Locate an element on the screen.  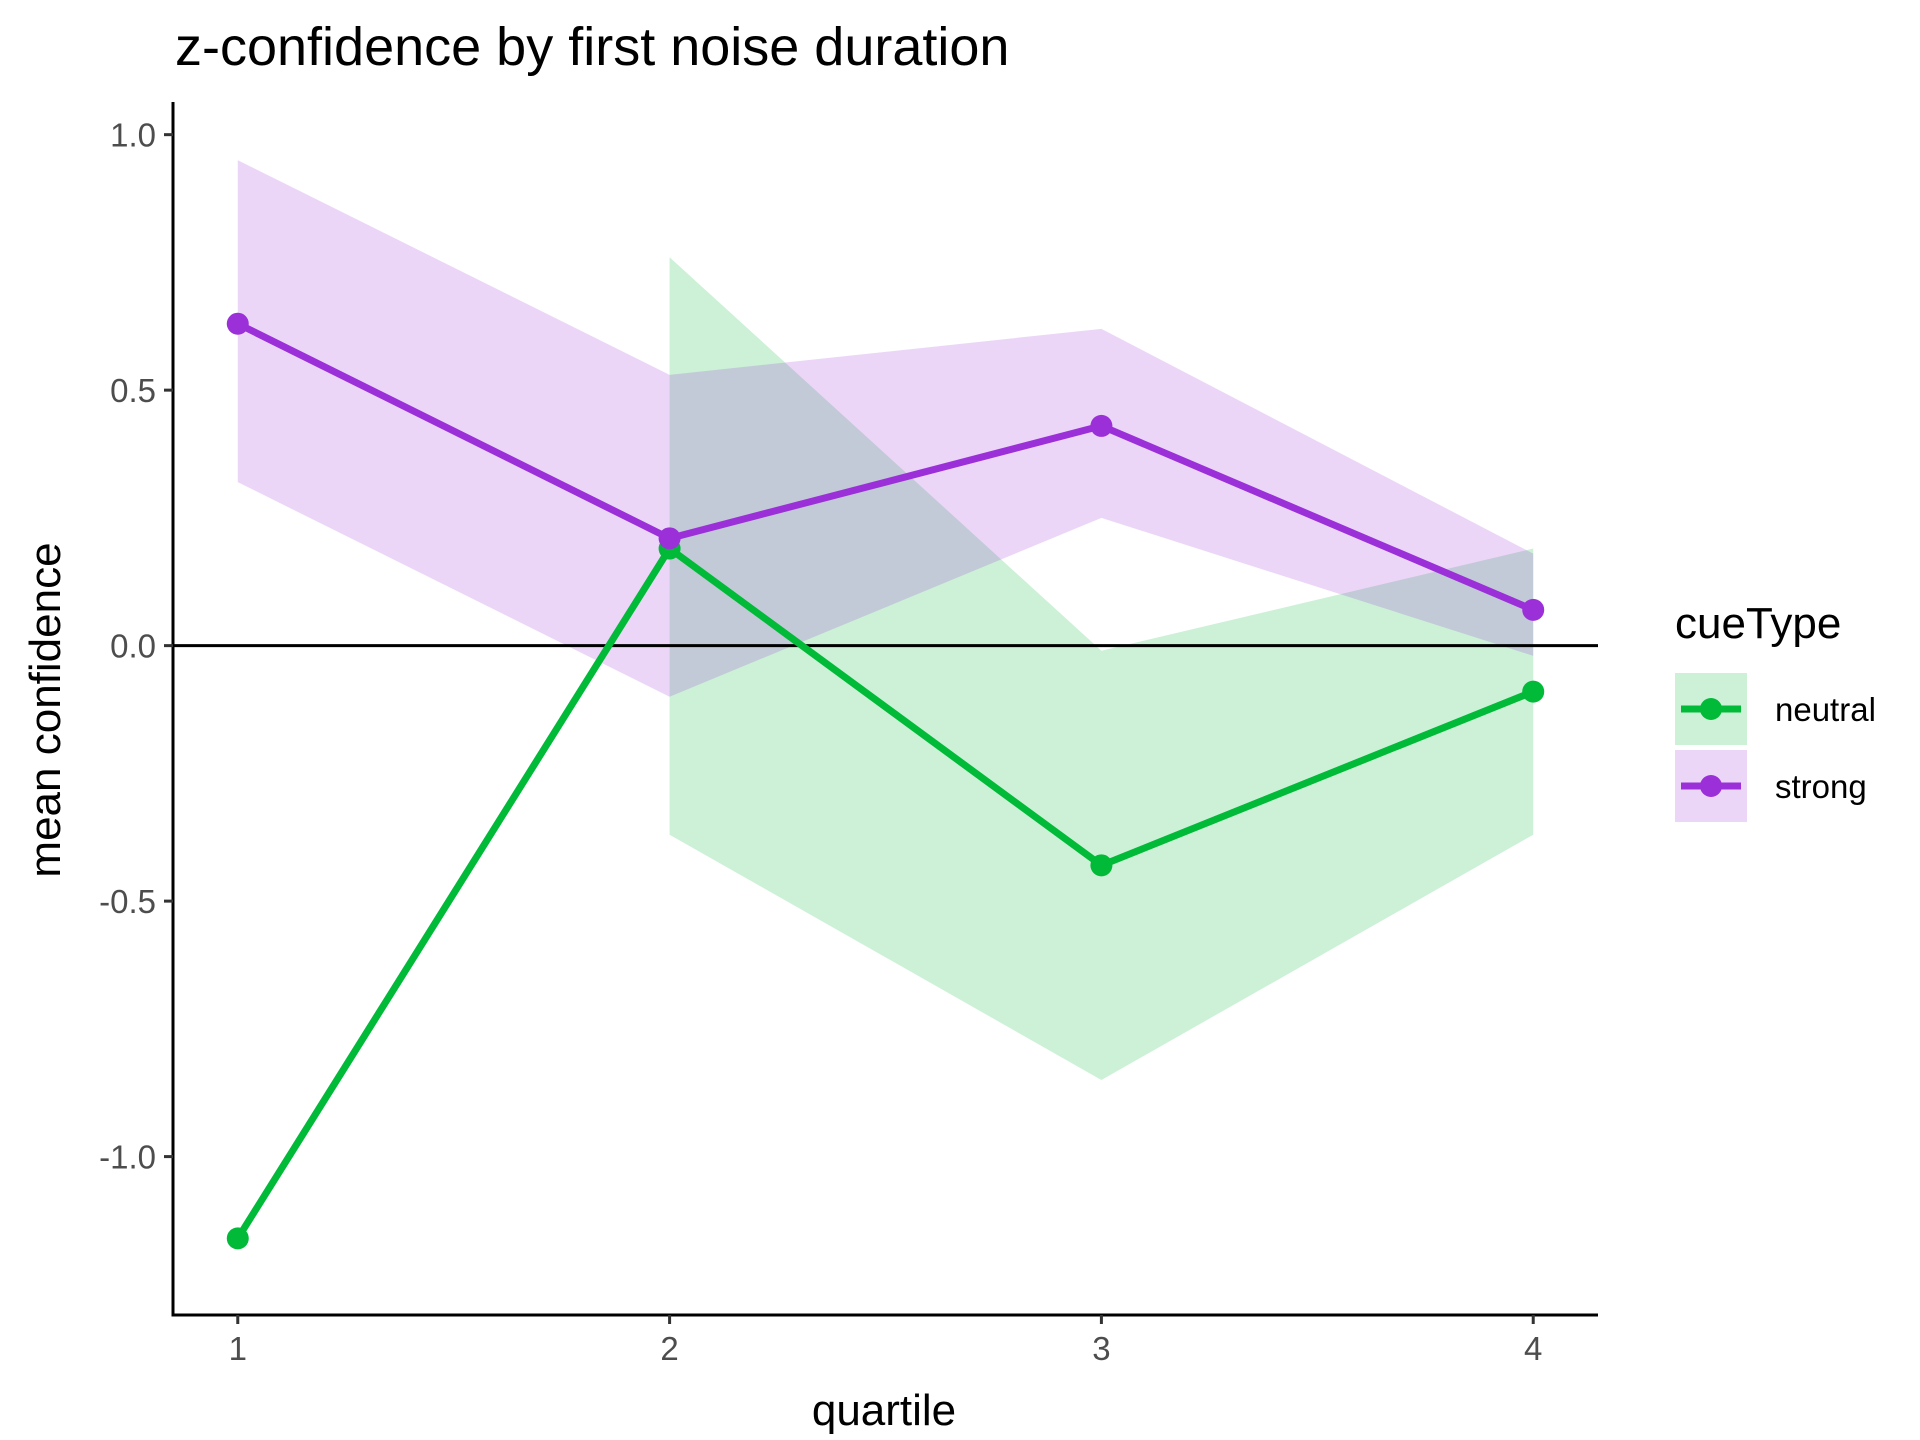
legend: cueType neutral strong is located at coordinates (1775, 710).